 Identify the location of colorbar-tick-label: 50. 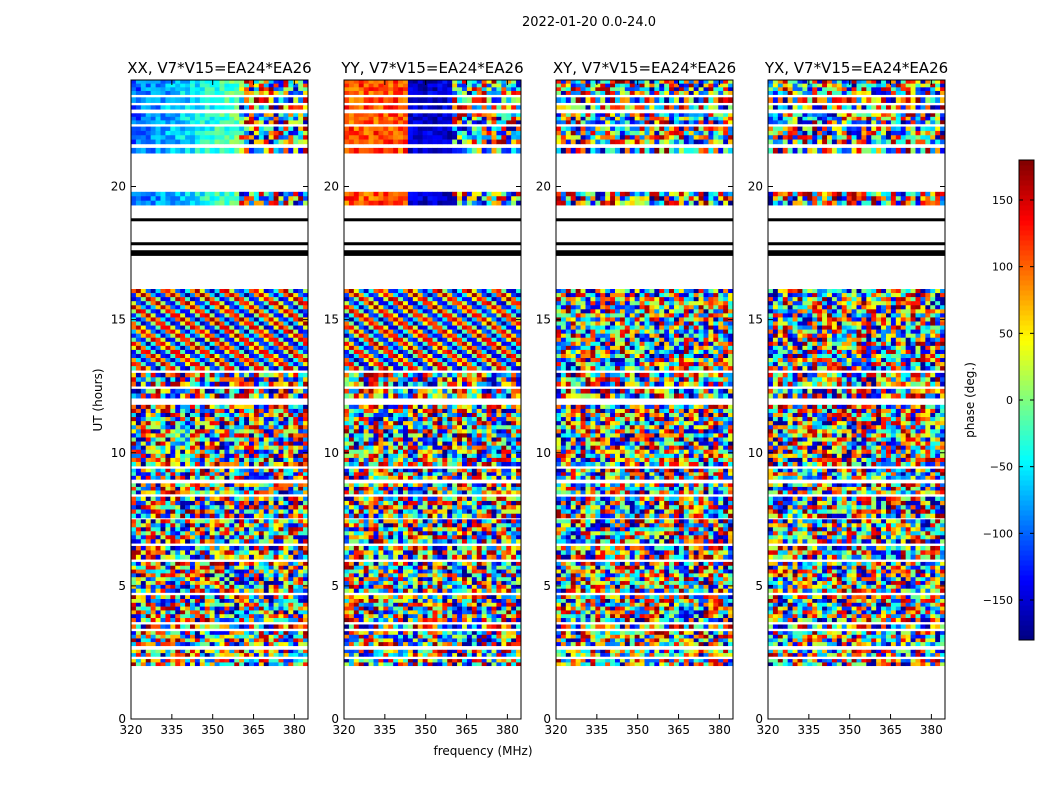
(1006, 333).